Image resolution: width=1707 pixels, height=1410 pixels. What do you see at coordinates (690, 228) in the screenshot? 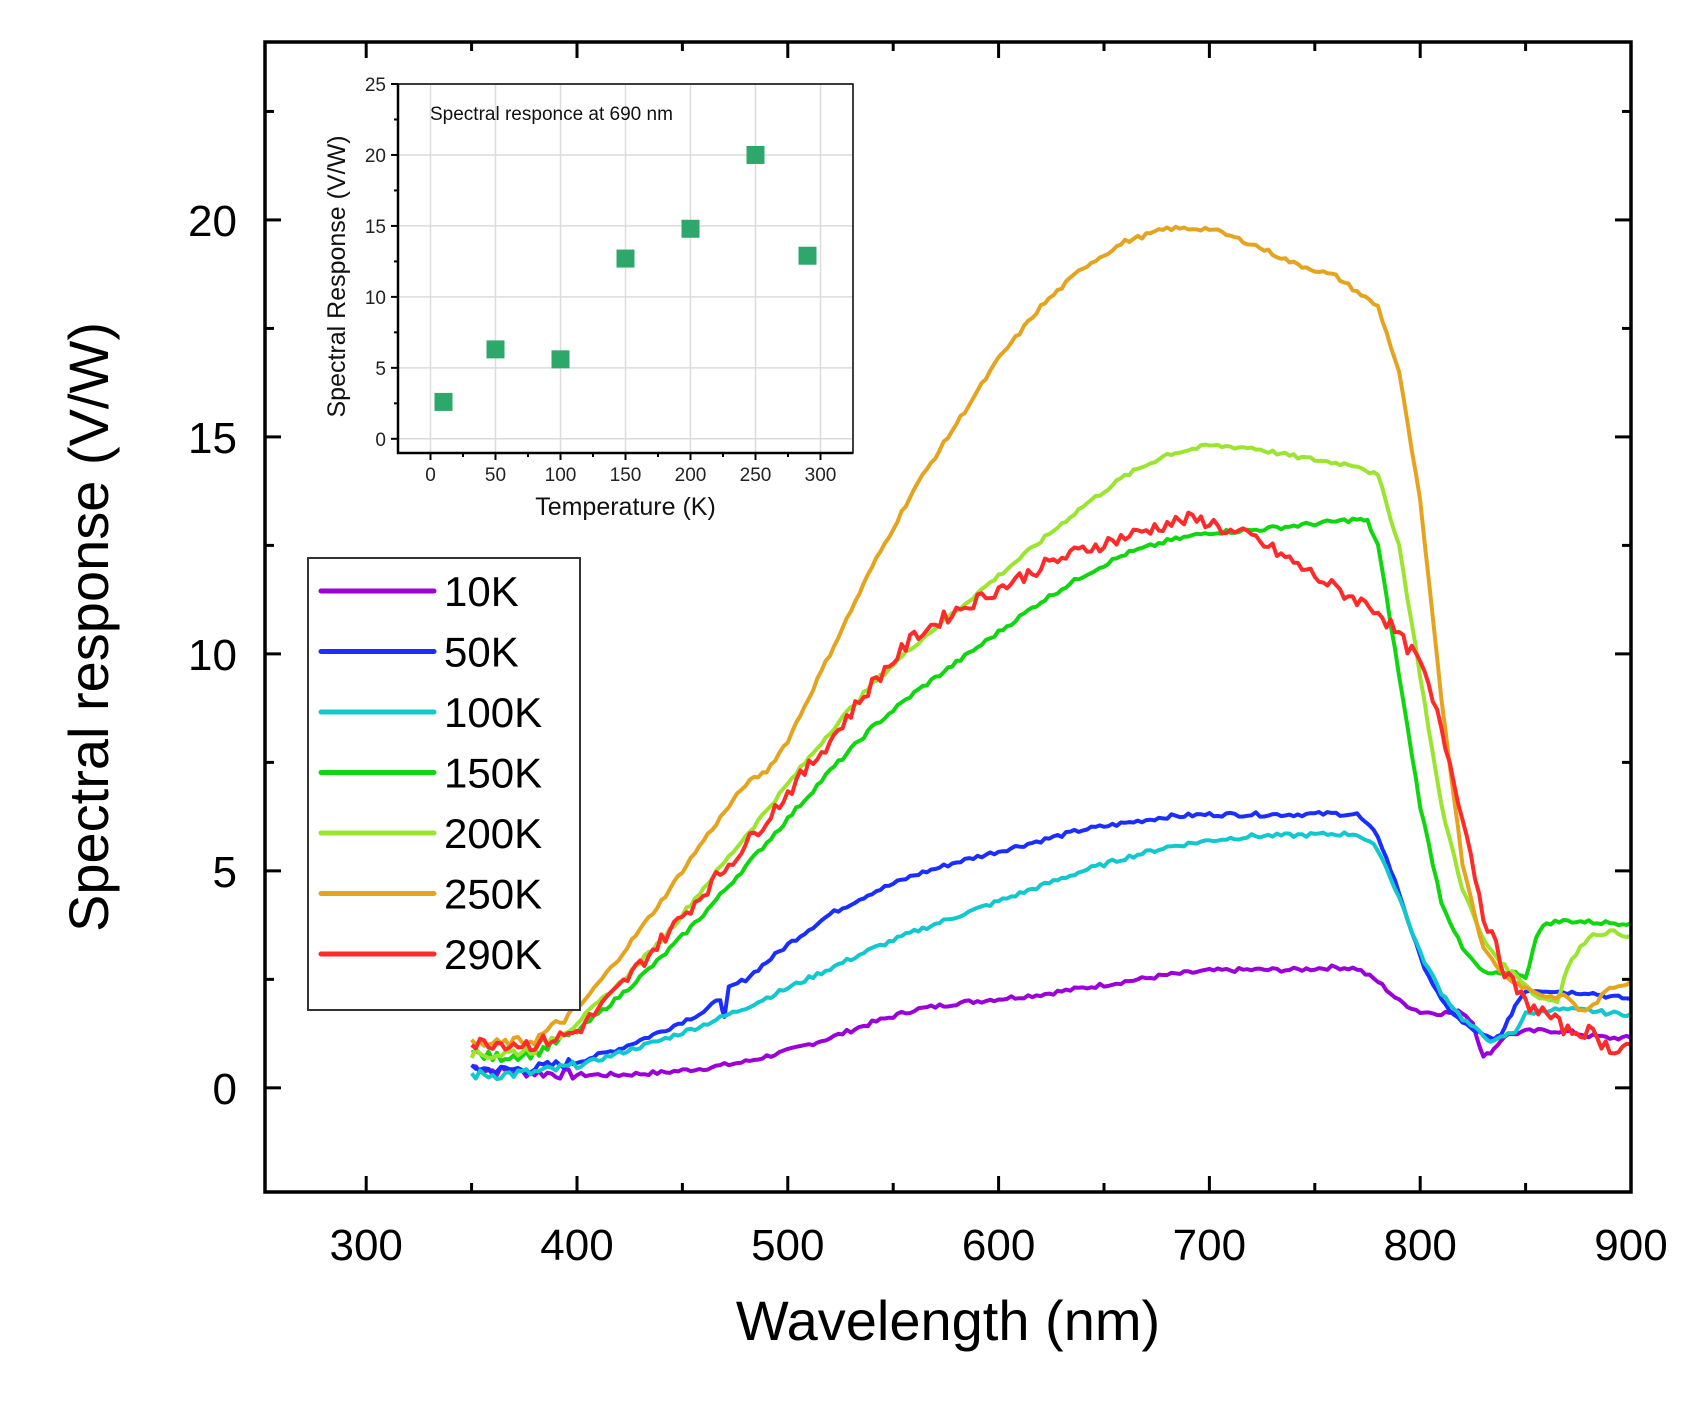
I see `inset-point-200K` at bounding box center [690, 228].